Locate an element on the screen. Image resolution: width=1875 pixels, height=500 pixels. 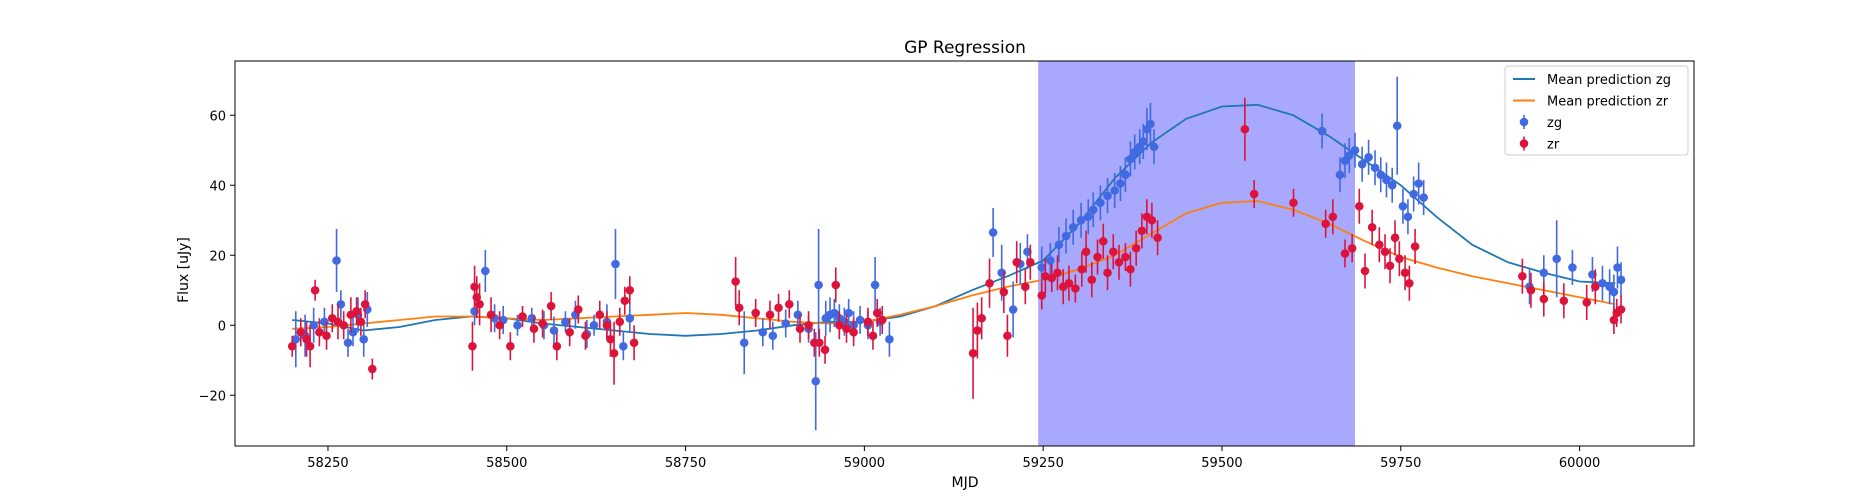
legend-label: zg is located at coordinates (1554, 123).